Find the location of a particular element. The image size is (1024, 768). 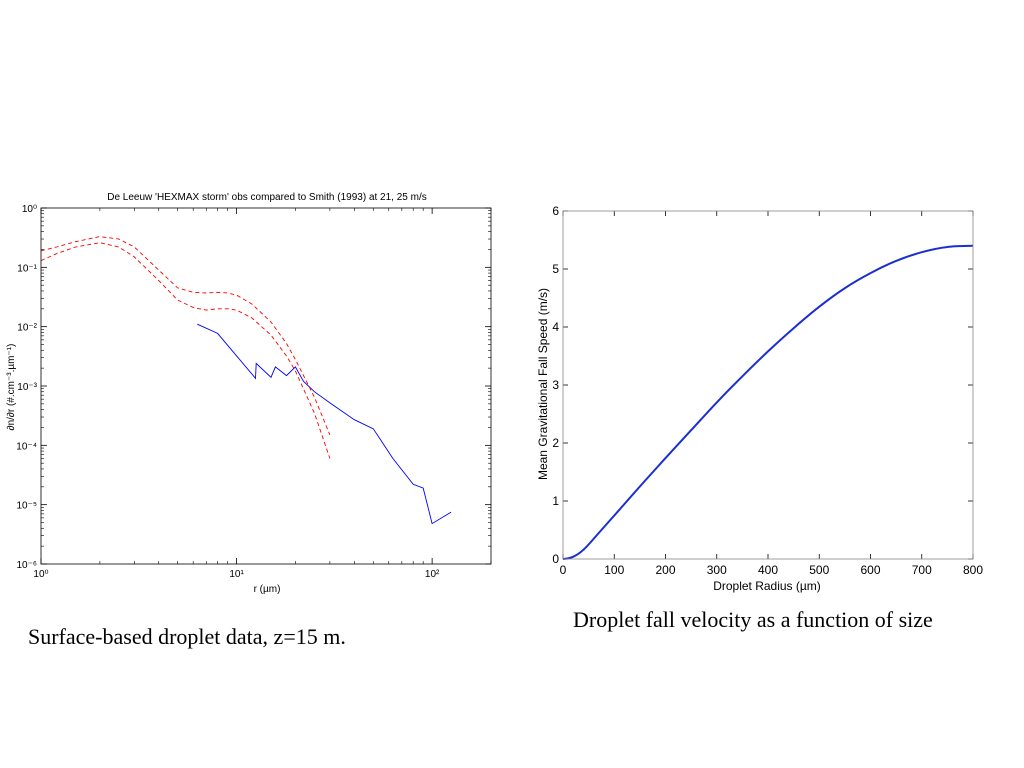

x-tick-label: 500 is located at coordinates (819, 570).